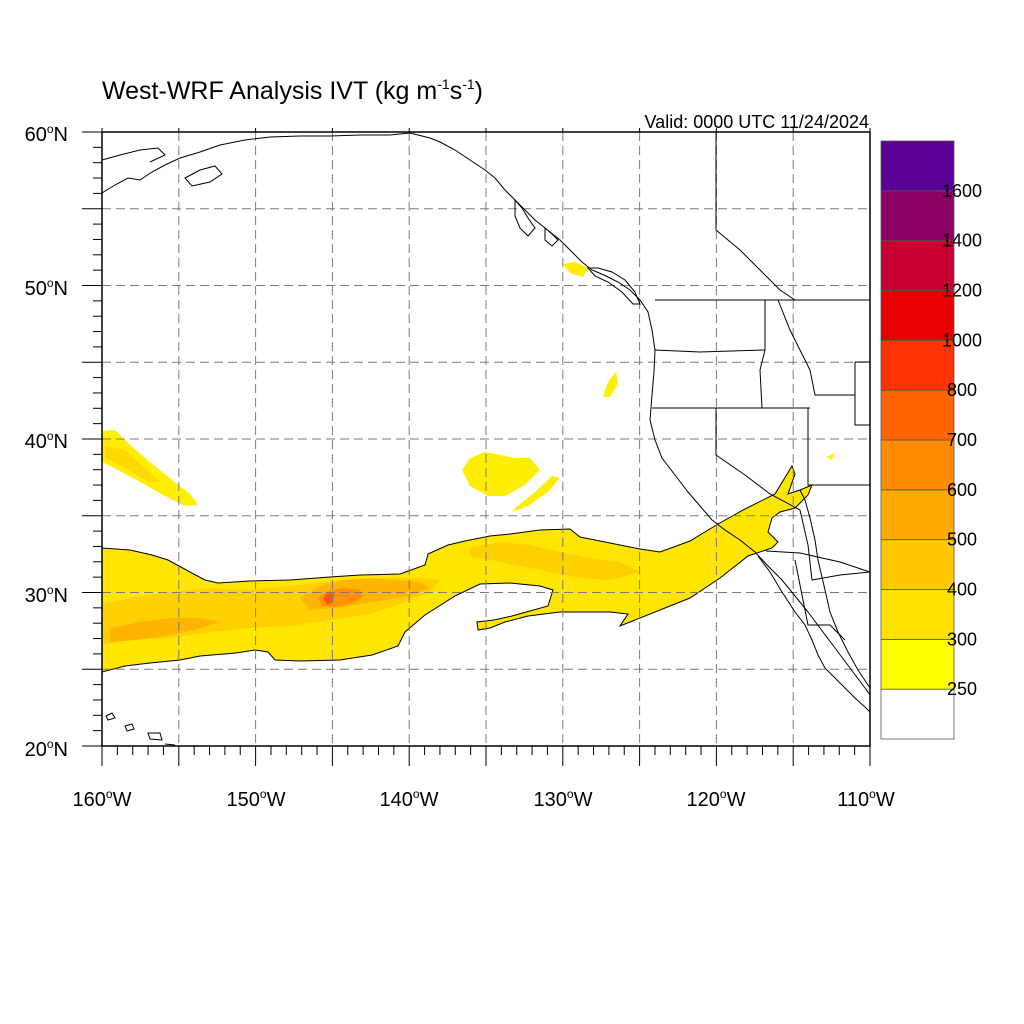  I want to click on aleutian-islands, so click(140, 729).